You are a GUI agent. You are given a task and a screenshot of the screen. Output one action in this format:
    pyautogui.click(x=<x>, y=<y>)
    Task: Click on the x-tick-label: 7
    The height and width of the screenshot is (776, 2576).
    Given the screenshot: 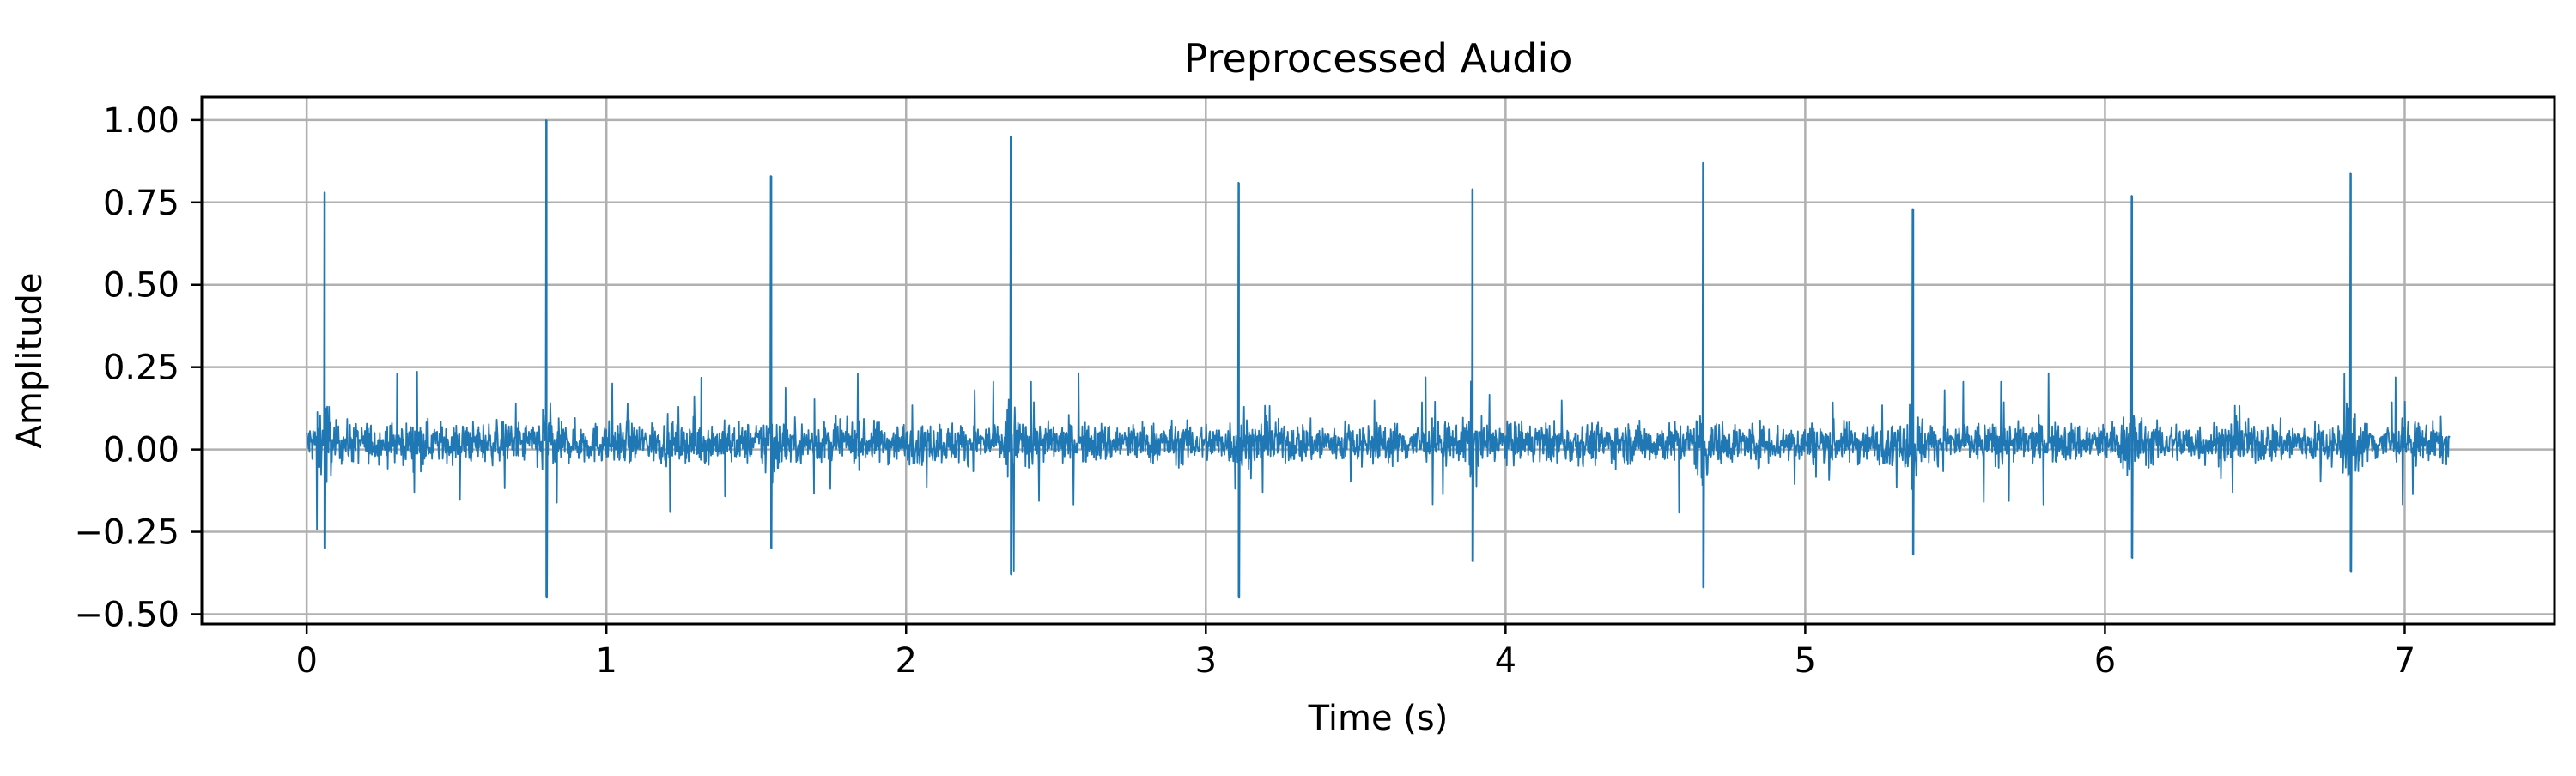 What is the action you would take?
    pyautogui.click(x=2405, y=661)
    